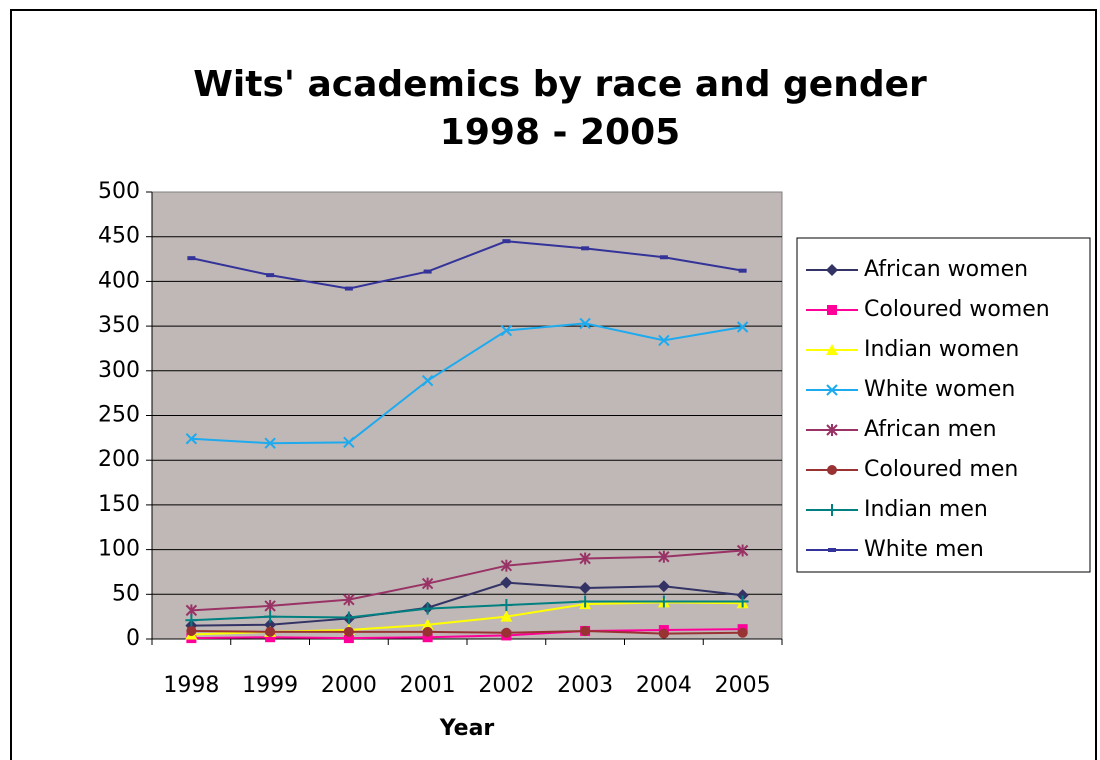  I want to click on y-tick-label: 0, so click(133, 638).